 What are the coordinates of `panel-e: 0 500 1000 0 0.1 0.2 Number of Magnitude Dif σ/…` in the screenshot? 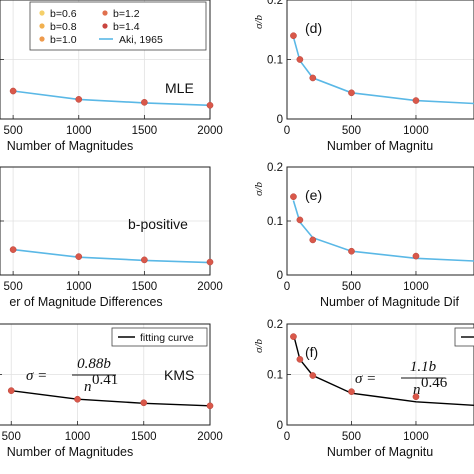 It's located at (363, 235).